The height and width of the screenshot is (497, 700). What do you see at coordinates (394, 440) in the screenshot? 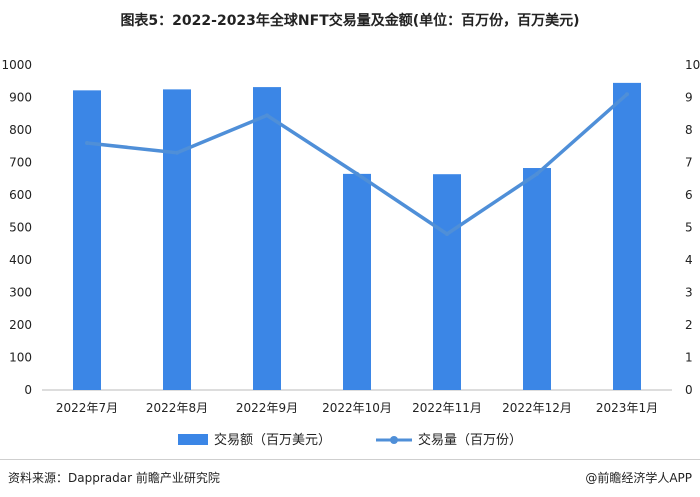
I see `legend-line-marker` at bounding box center [394, 440].